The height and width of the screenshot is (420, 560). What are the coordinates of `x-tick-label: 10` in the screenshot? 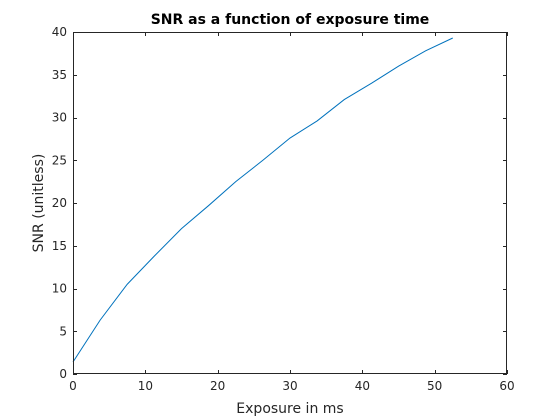 It's located at (145, 386).